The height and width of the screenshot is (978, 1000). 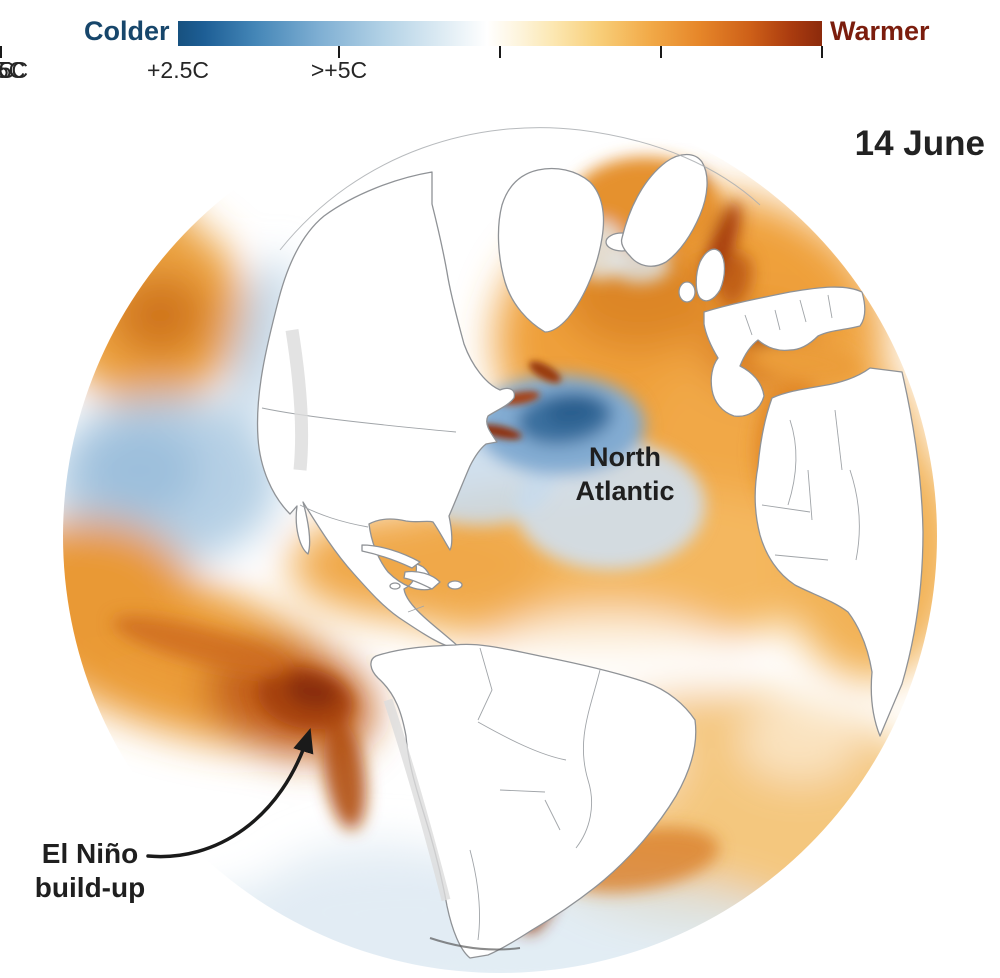 I want to click on temperature-legend: Colder Warmer <-5C -2.5C 0C +2.5C >+5C, so click(x=500, y=46).